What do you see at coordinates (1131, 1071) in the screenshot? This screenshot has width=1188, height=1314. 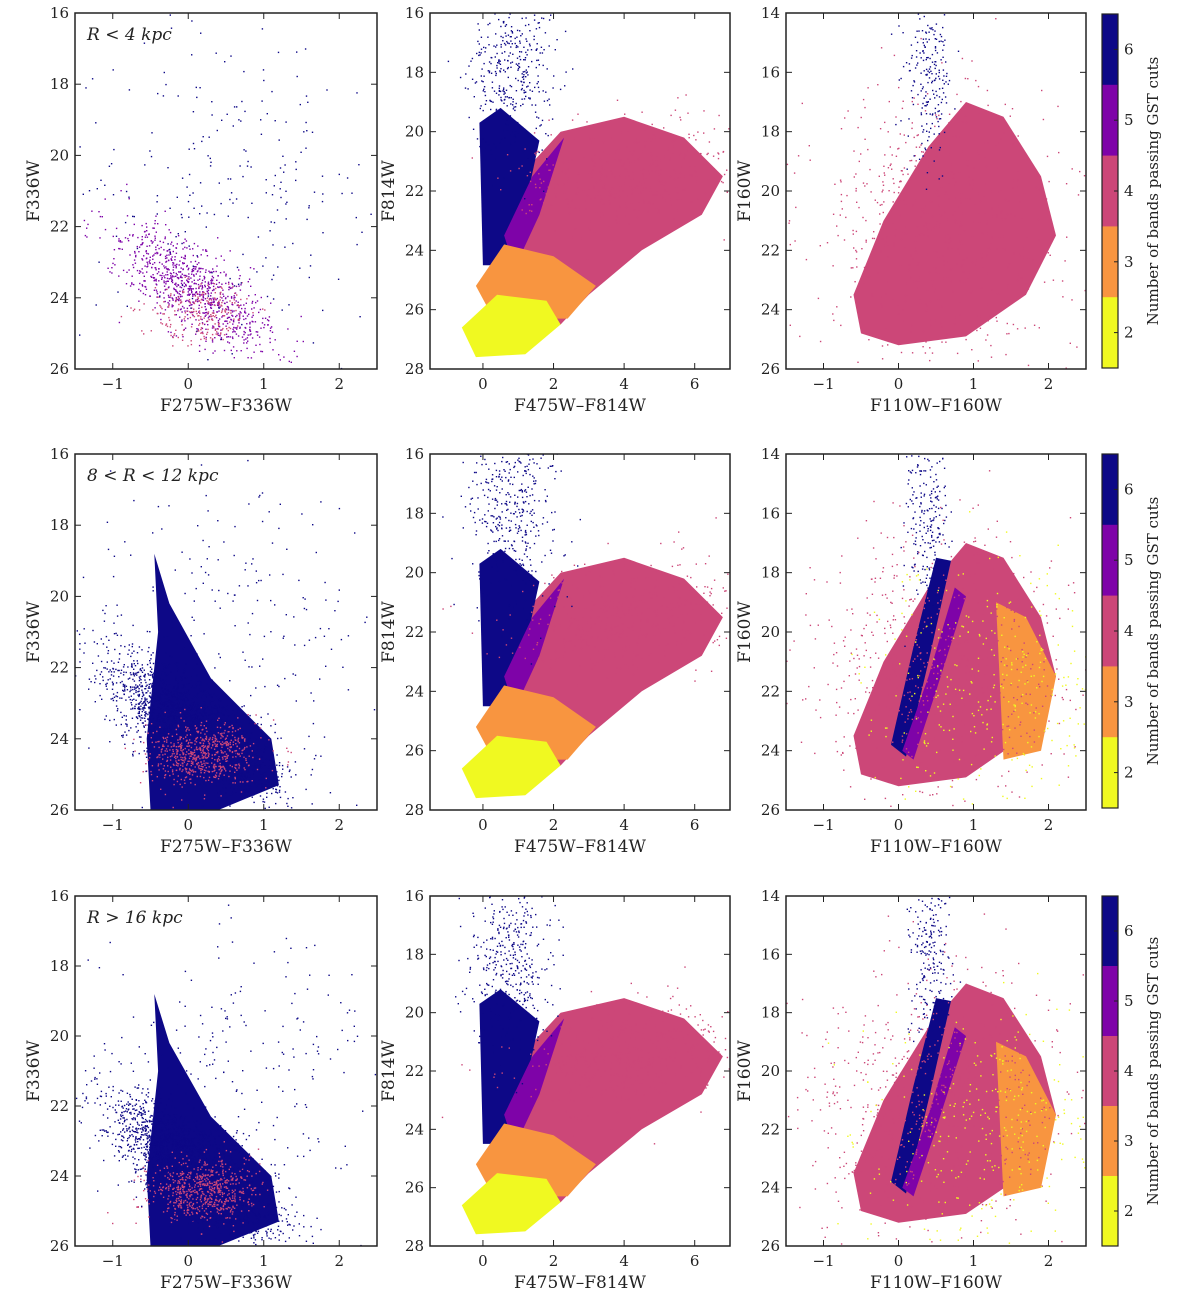 I see `colorbar-2: 6 5 4 3 2 Number of bands passing GST cuts` at bounding box center [1131, 1071].